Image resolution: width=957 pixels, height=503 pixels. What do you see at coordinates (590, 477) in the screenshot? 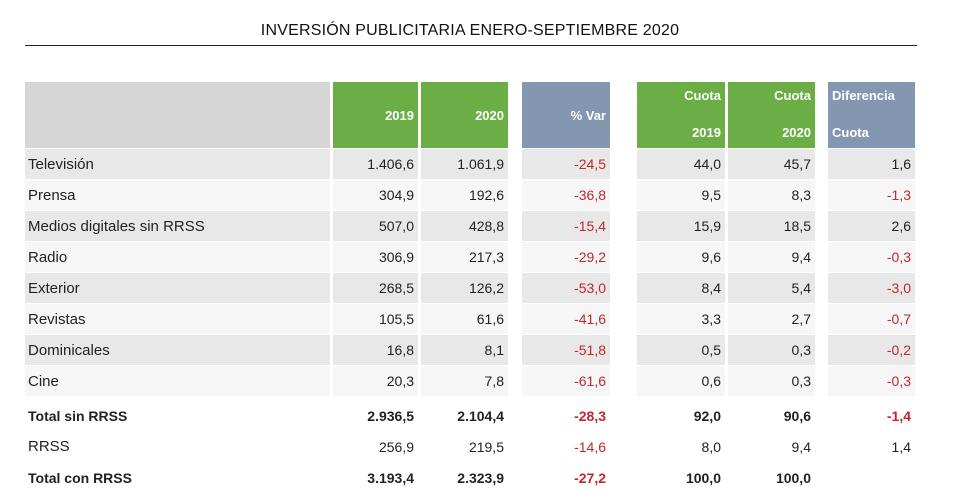
I see `cell-var: -27,2` at bounding box center [590, 477].